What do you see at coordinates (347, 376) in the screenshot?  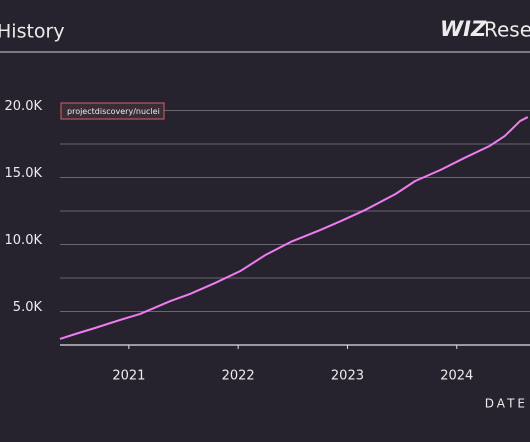 I see `x-tick-label: 2023` at bounding box center [347, 376].